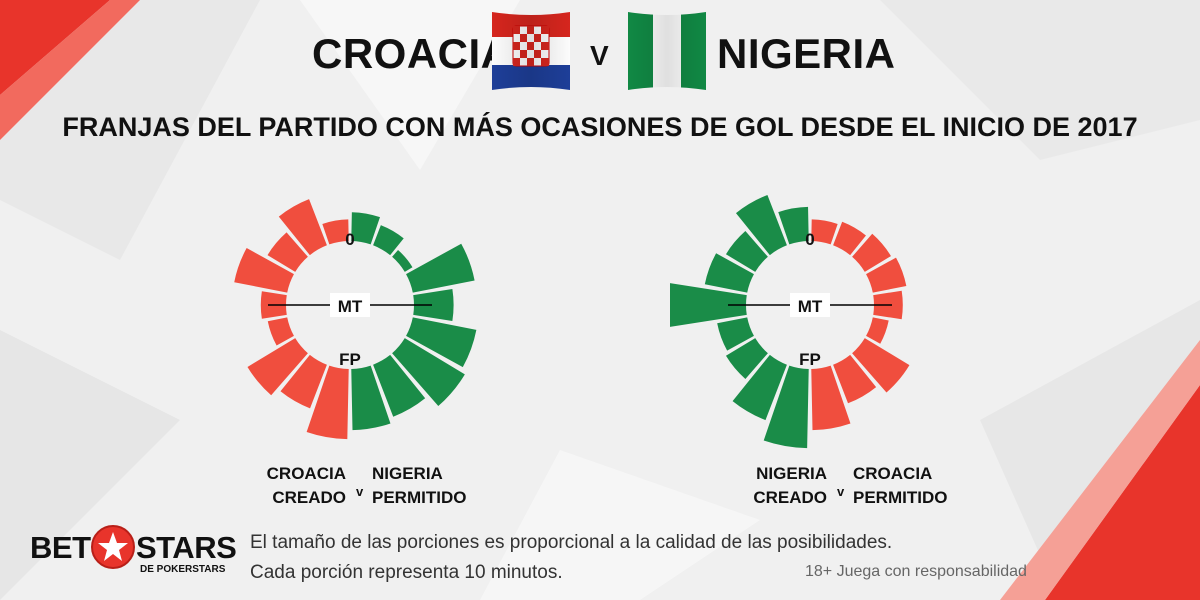 Image resolution: width=1200 pixels, height=600 pixels. What do you see at coordinates (407, 473) in the screenshot?
I see `caption-right-team: NIGERIA` at bounding box center [407, 473].